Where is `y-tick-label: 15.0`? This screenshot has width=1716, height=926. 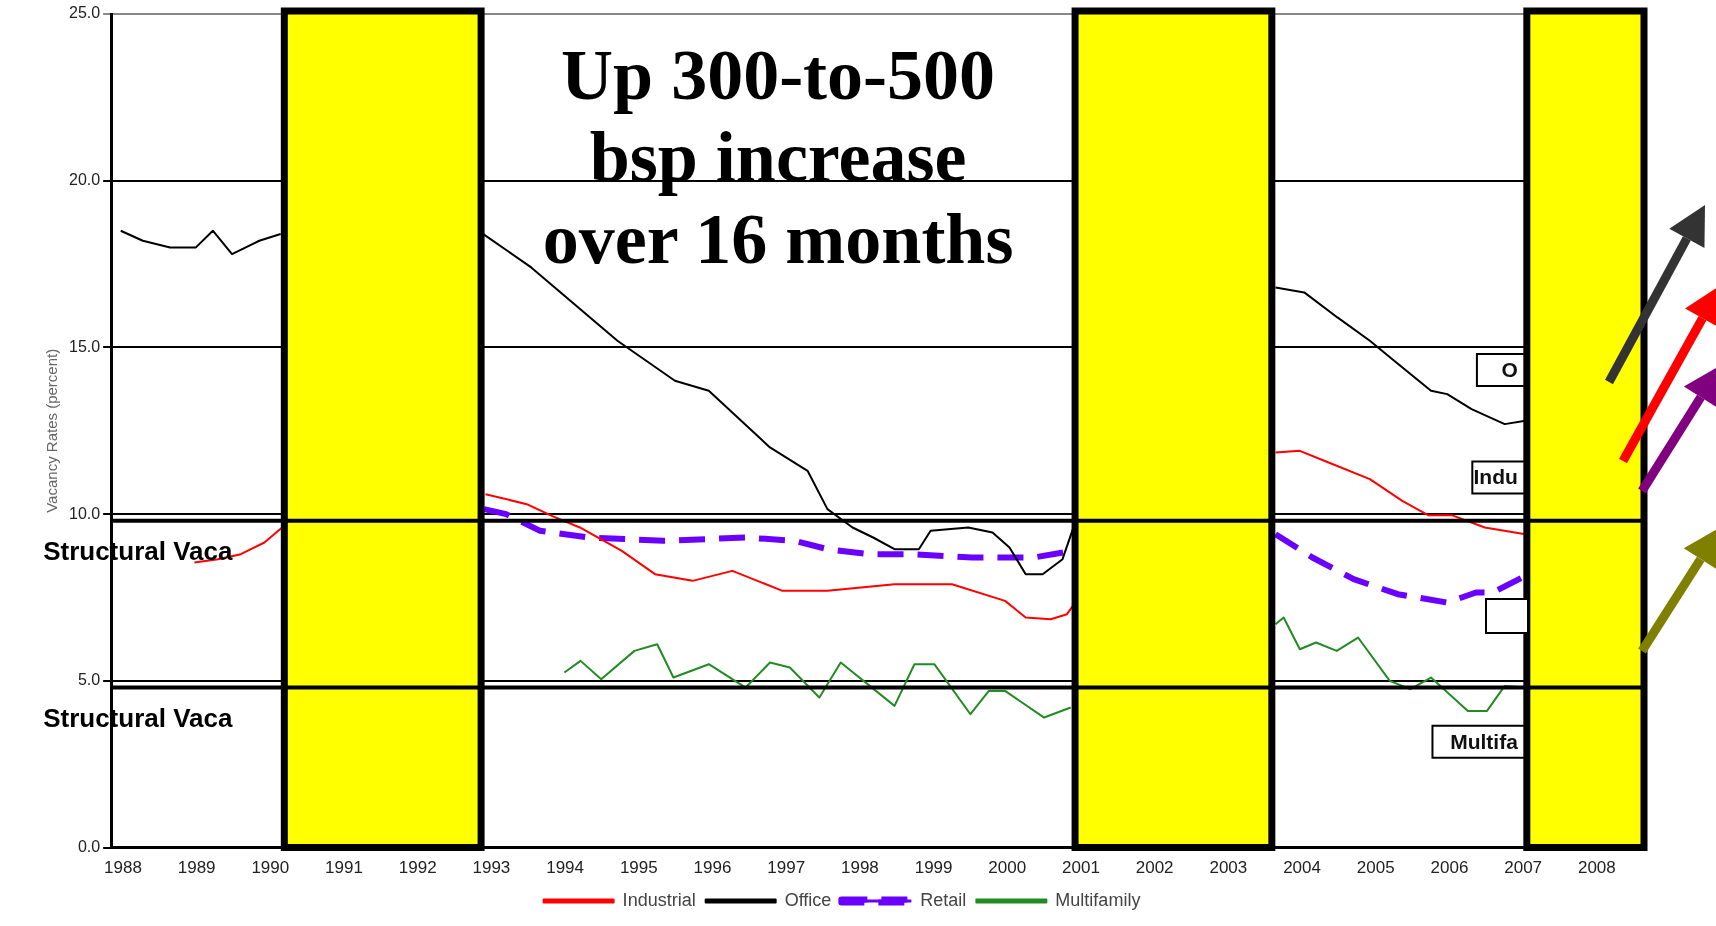
y-tick-label: 15.0 is located at coordinates (85, 346).